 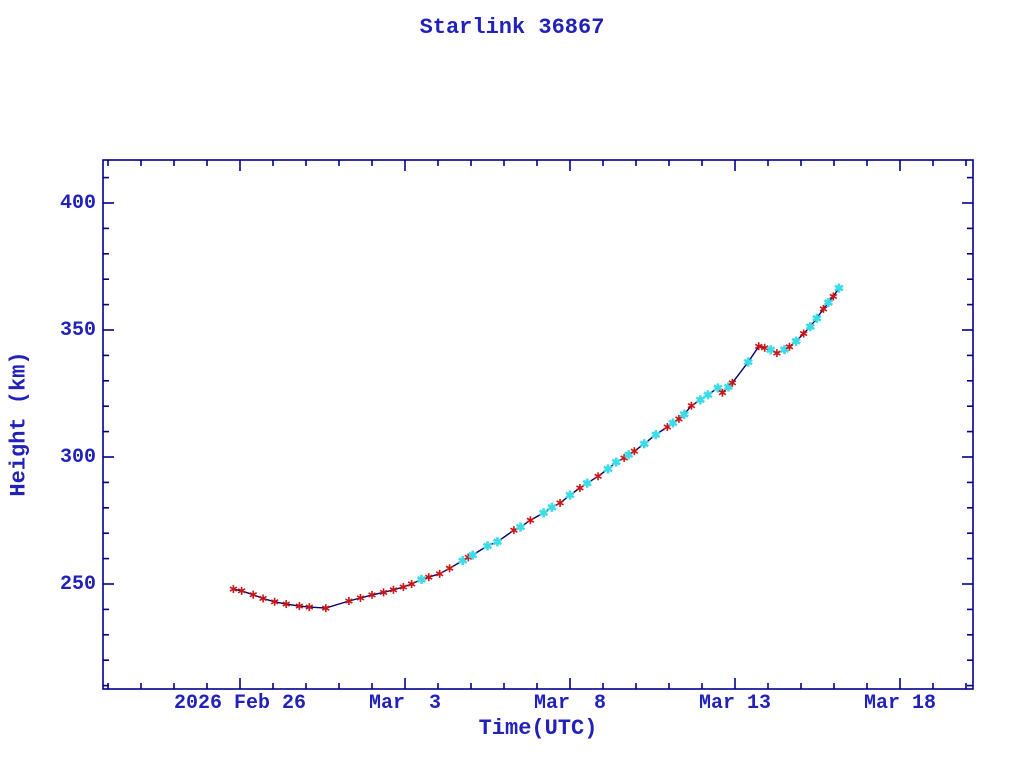 I want to click on x-tick-label-mar3: Mar 3, so click(x=405, y=703).